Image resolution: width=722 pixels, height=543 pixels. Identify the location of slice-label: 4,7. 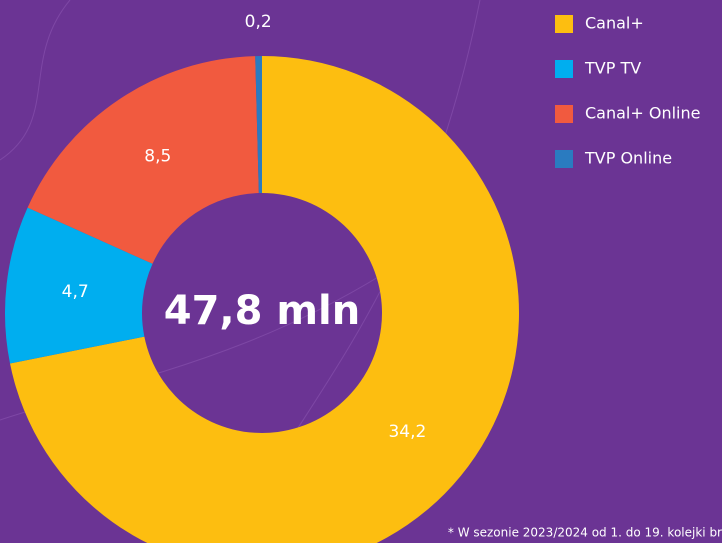
(75, 292).